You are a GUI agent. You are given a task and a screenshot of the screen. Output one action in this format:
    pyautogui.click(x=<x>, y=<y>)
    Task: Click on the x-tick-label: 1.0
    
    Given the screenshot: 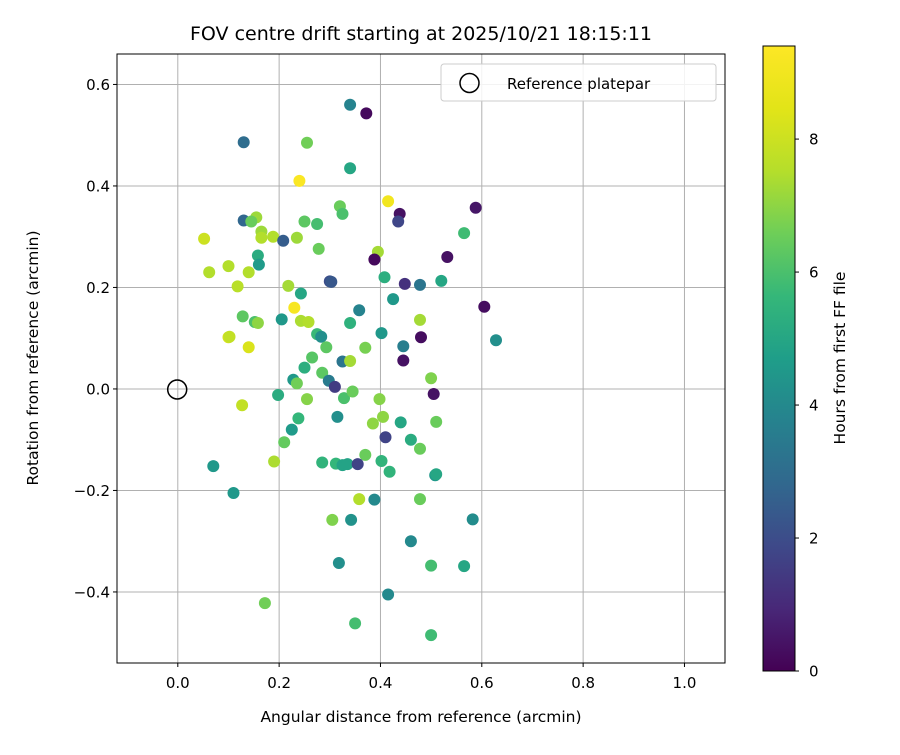 What is the action you would take?
    pyautogui.click(x=685, y=683)
    